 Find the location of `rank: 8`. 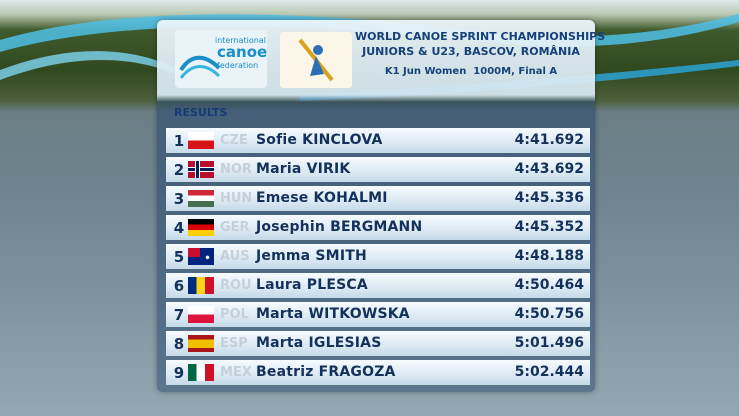

rank: 8 is located at coordinates (179, 344).